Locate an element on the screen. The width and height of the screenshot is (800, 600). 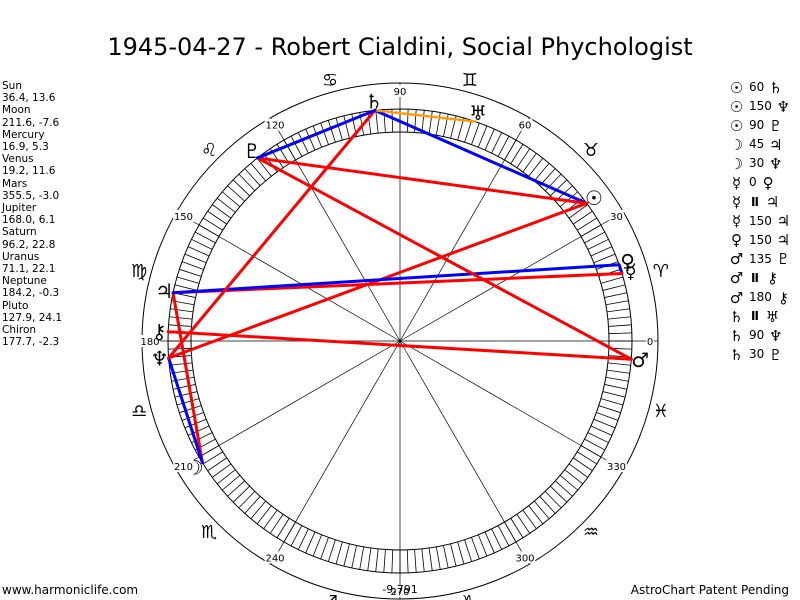
degree-label: 330 is located at coordinates (616, 467).